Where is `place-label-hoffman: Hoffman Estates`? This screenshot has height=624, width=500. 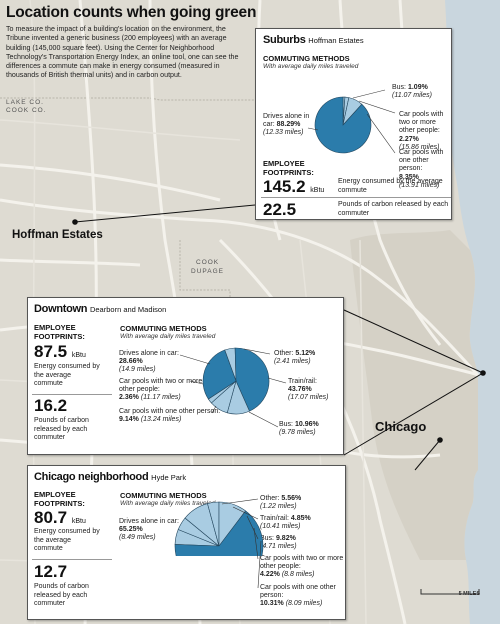
place-label-hoffman: Hoffman Estates is located at coordinates (57, 235).